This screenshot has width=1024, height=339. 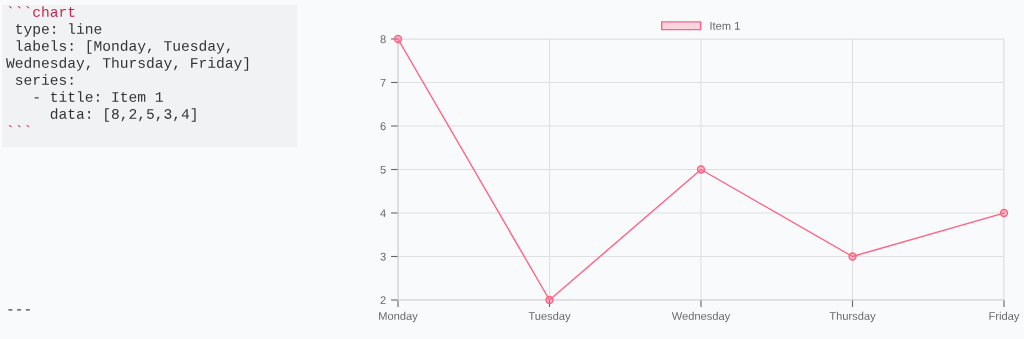 I want to click on y-tick-label: 7, so click(x=383, y=82).